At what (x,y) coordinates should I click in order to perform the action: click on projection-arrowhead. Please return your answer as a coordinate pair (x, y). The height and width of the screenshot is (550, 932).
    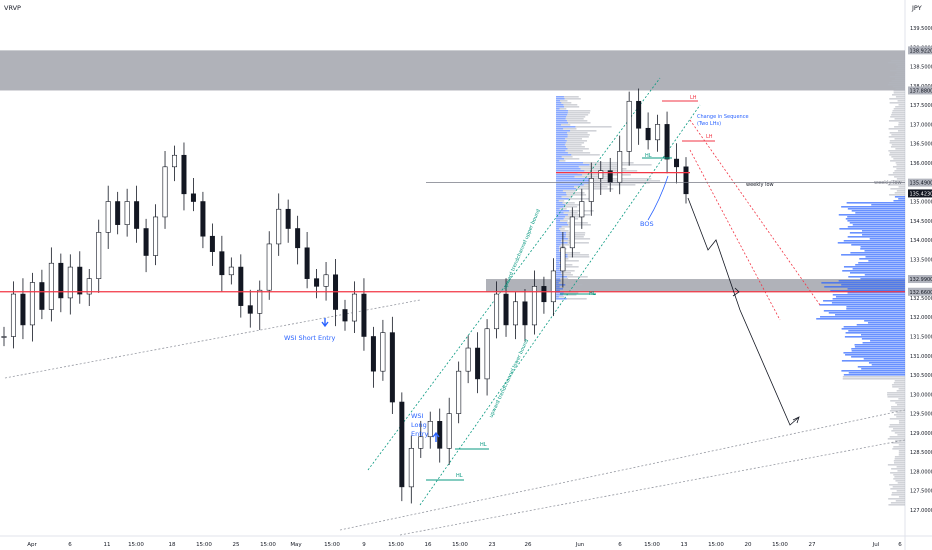
    Looking at the image, I should click on (736, 292).